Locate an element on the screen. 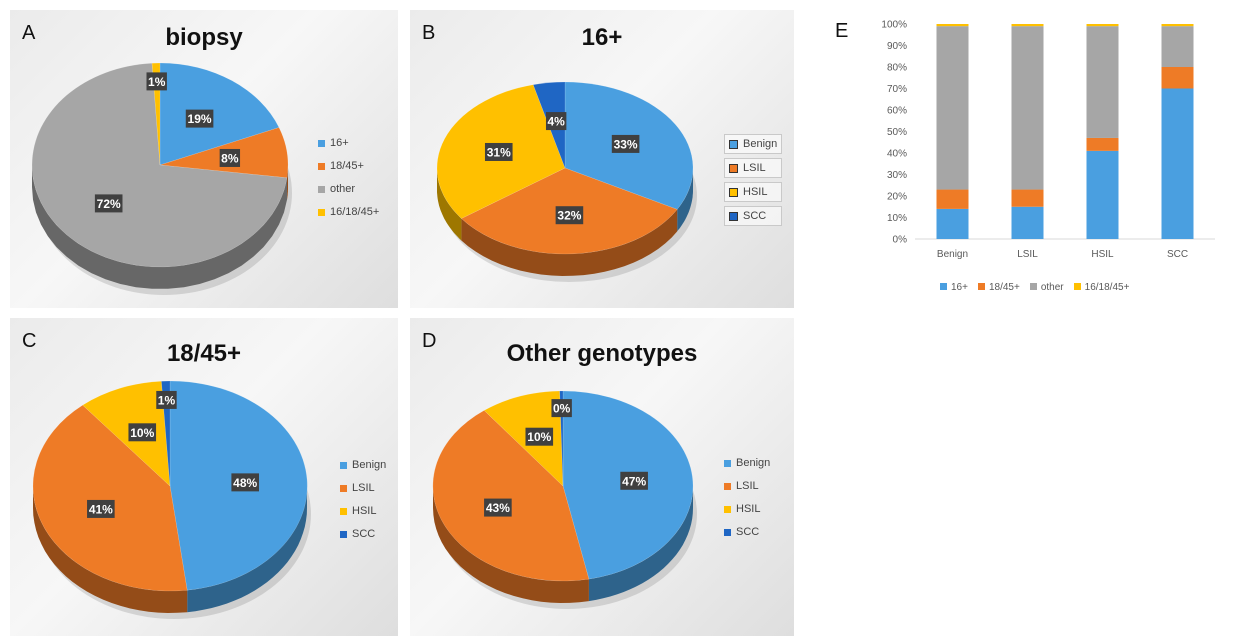 Image resolution: width=1237 pixels, height=639 pixels. chart-title: 18/45+ is located at coordinates (204, 353).